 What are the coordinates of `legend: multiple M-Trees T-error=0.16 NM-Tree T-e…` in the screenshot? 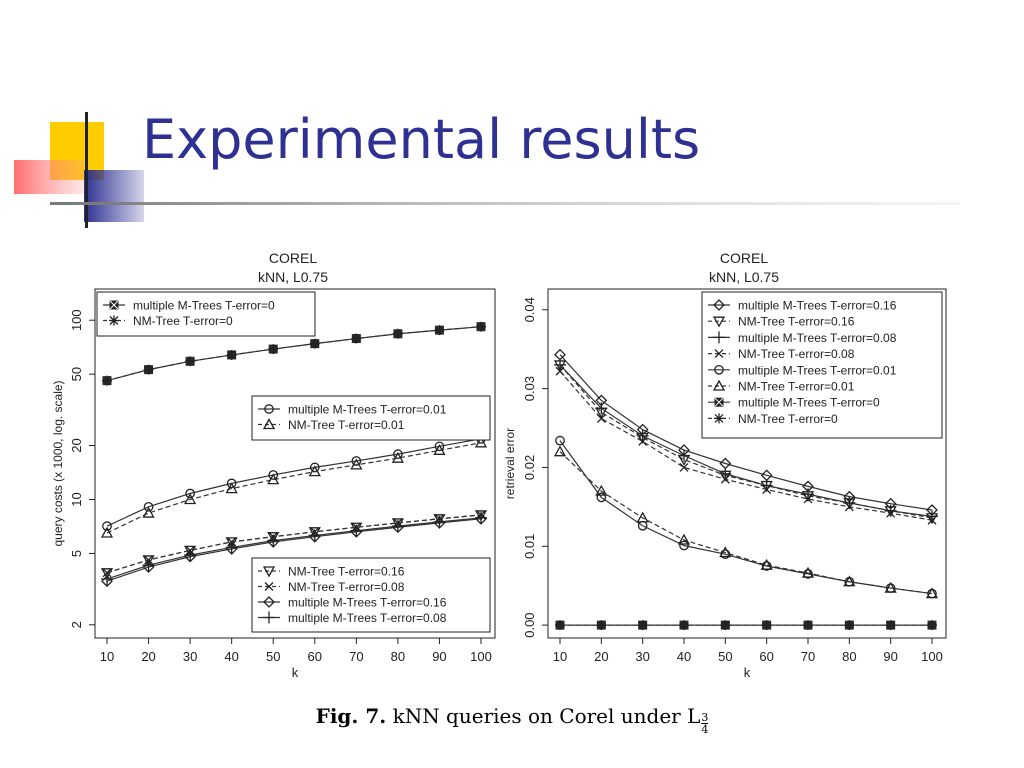 It's located at (822, 365).